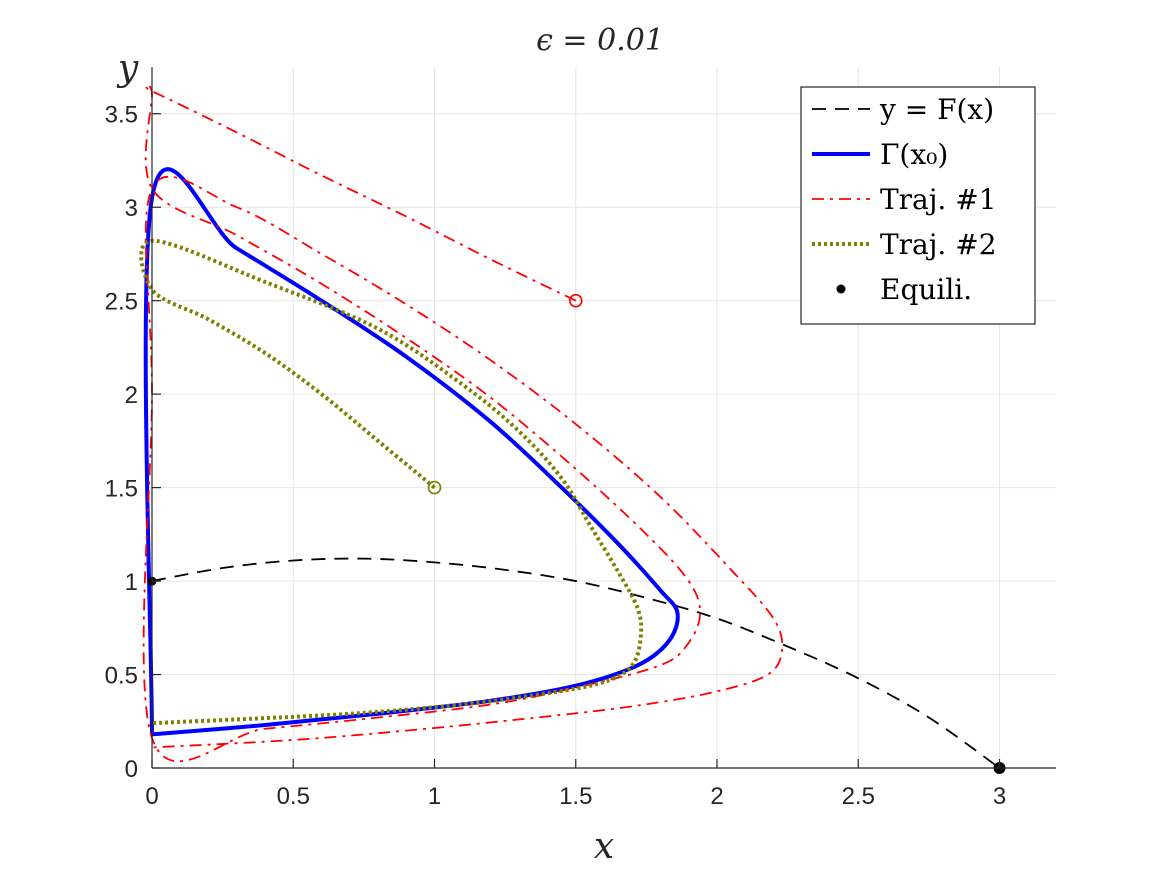 The image size is (1167, 875). What do you see at coordinates (121, 302) in the screenshot?
I see `y-tick-label: 2.5` at bounding box center [121, 302].